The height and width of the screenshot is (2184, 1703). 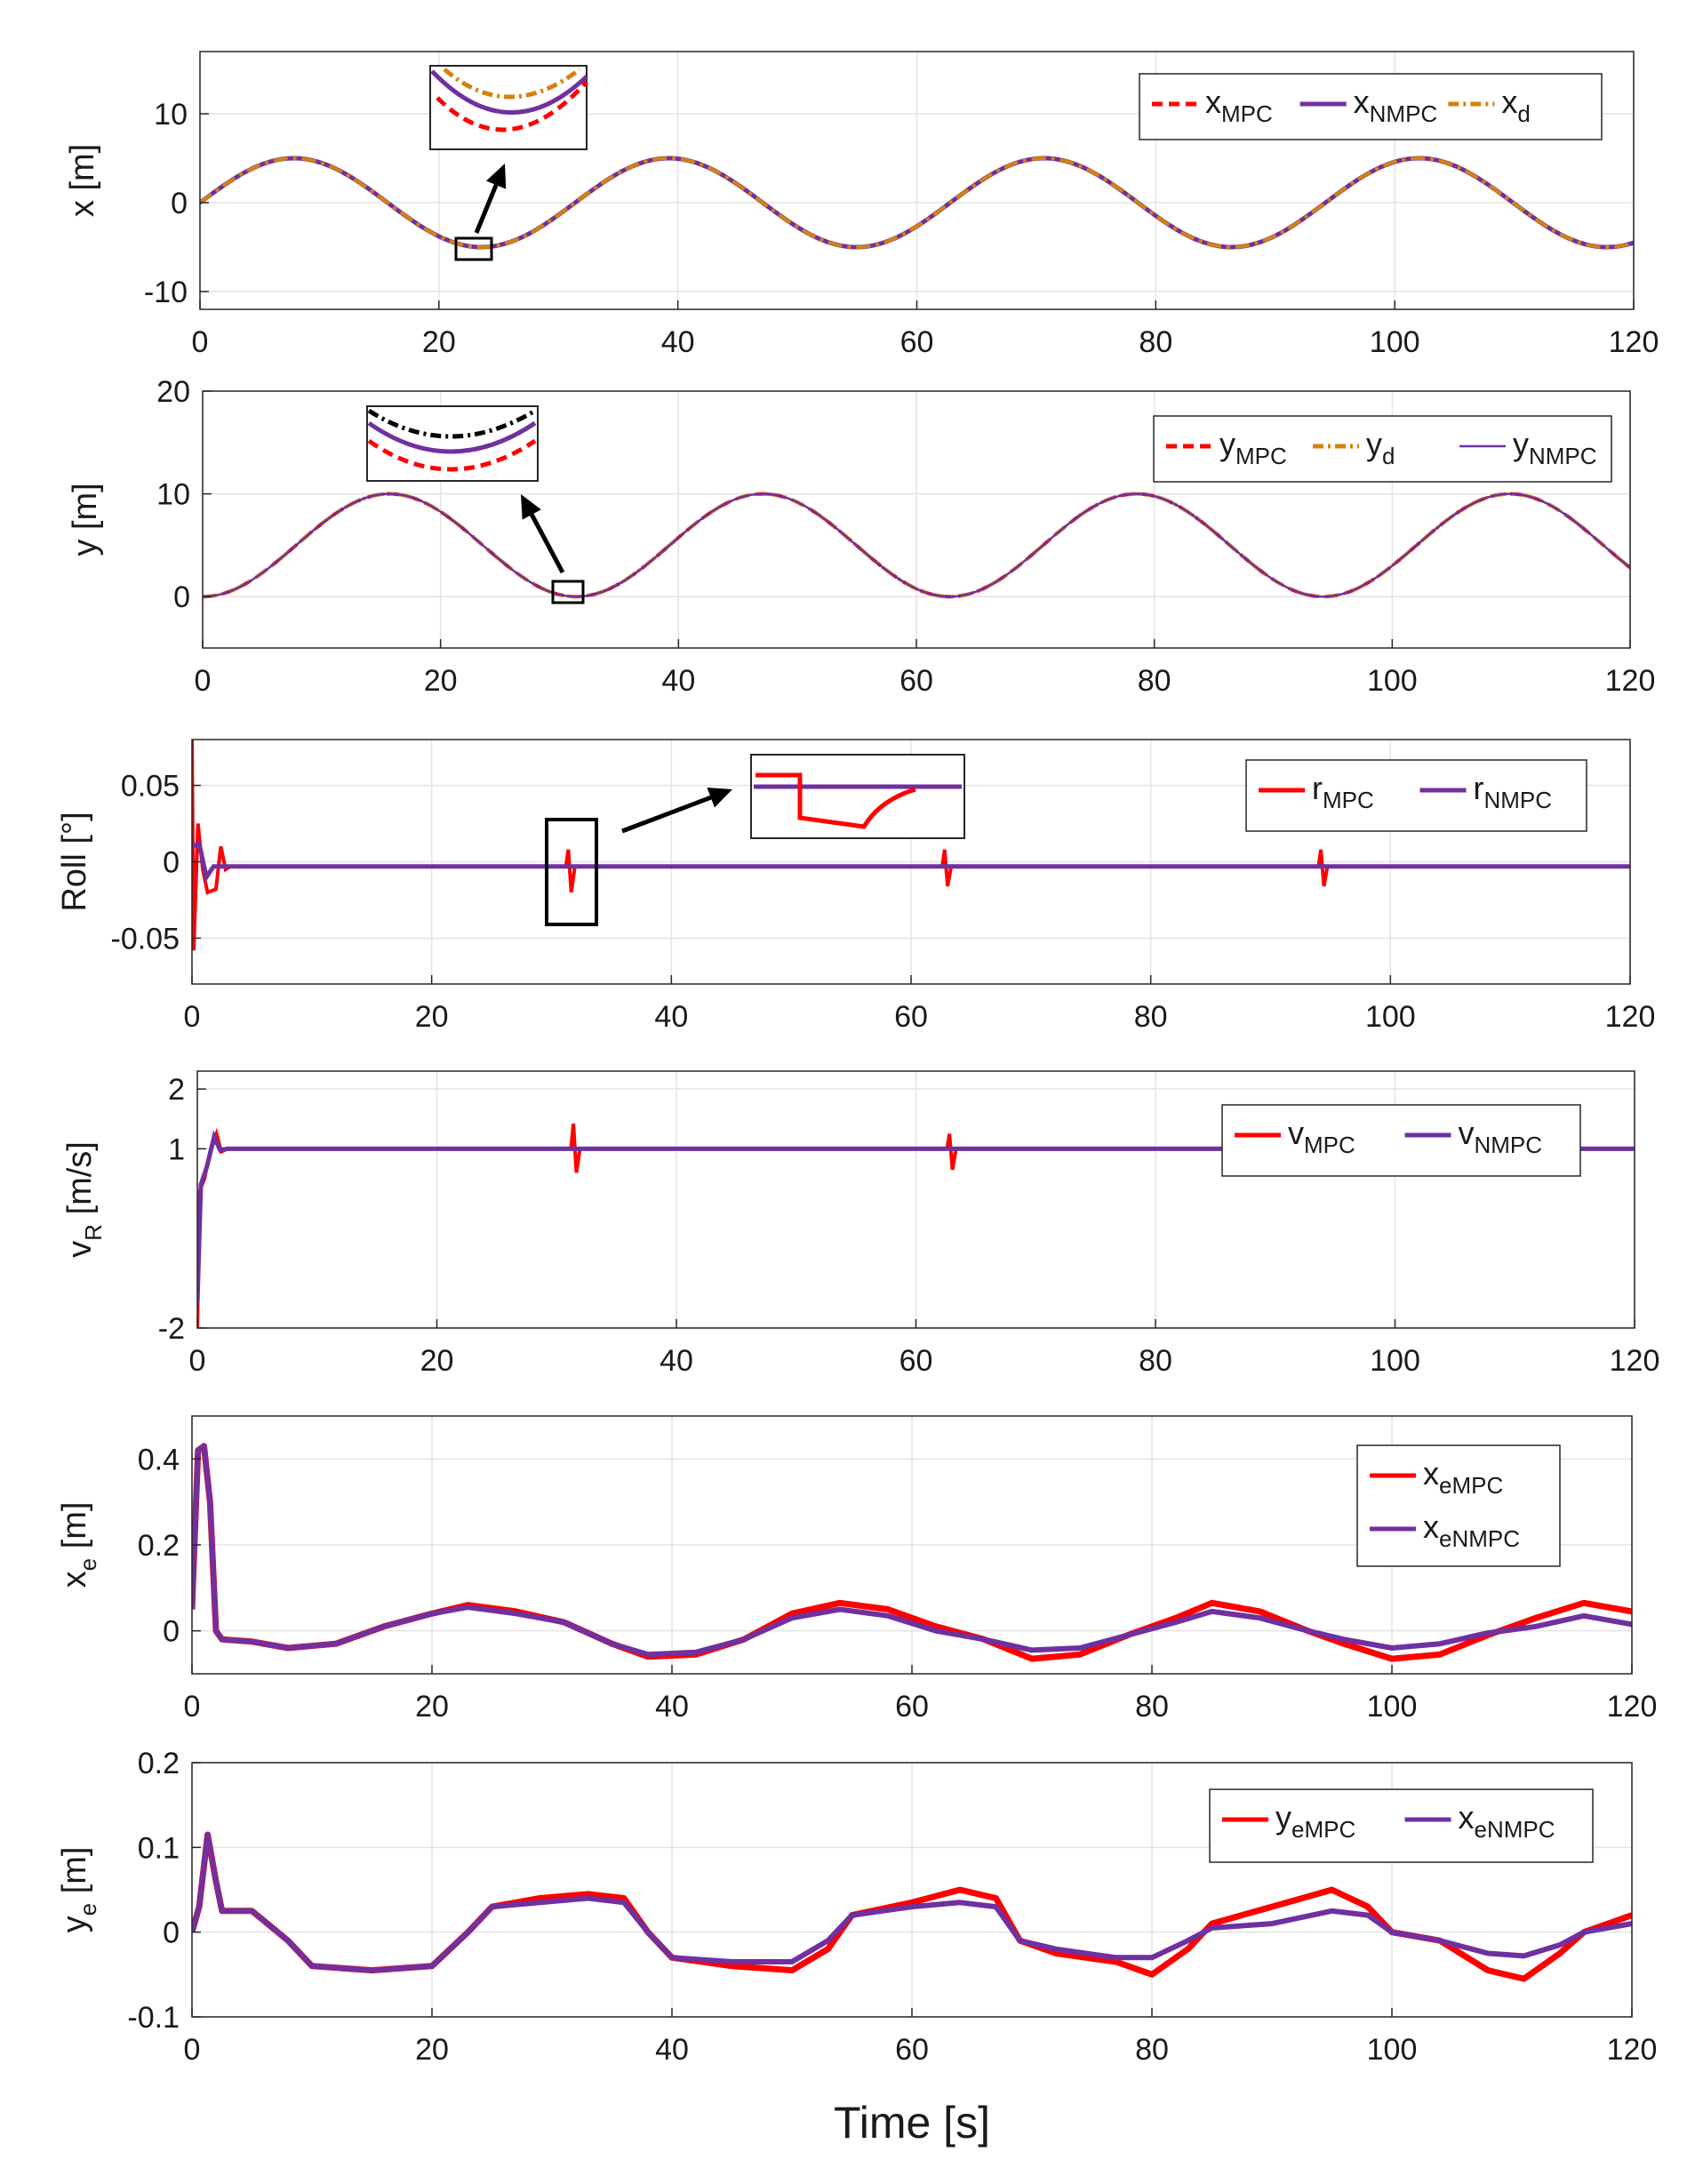 What do you see at coordinates (1513, 791) in the screenshot?
I see `legend-label: rNMPC` at bounding box center [1513, 791].